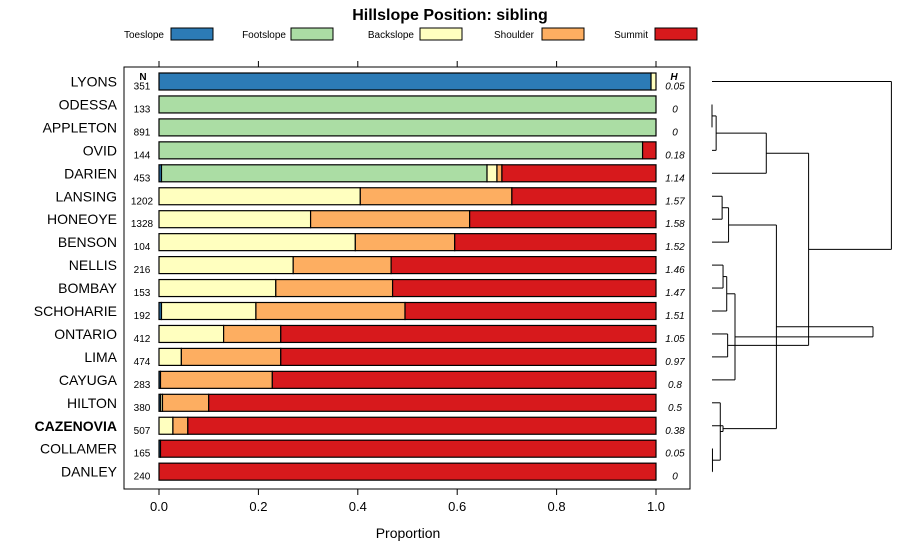 This screenshot has height=560, width=900. What do you see at coordinates (675, 293) in the screenshot?
I see `h-value-bombay: 1.47` at bounding box center [675, 293].